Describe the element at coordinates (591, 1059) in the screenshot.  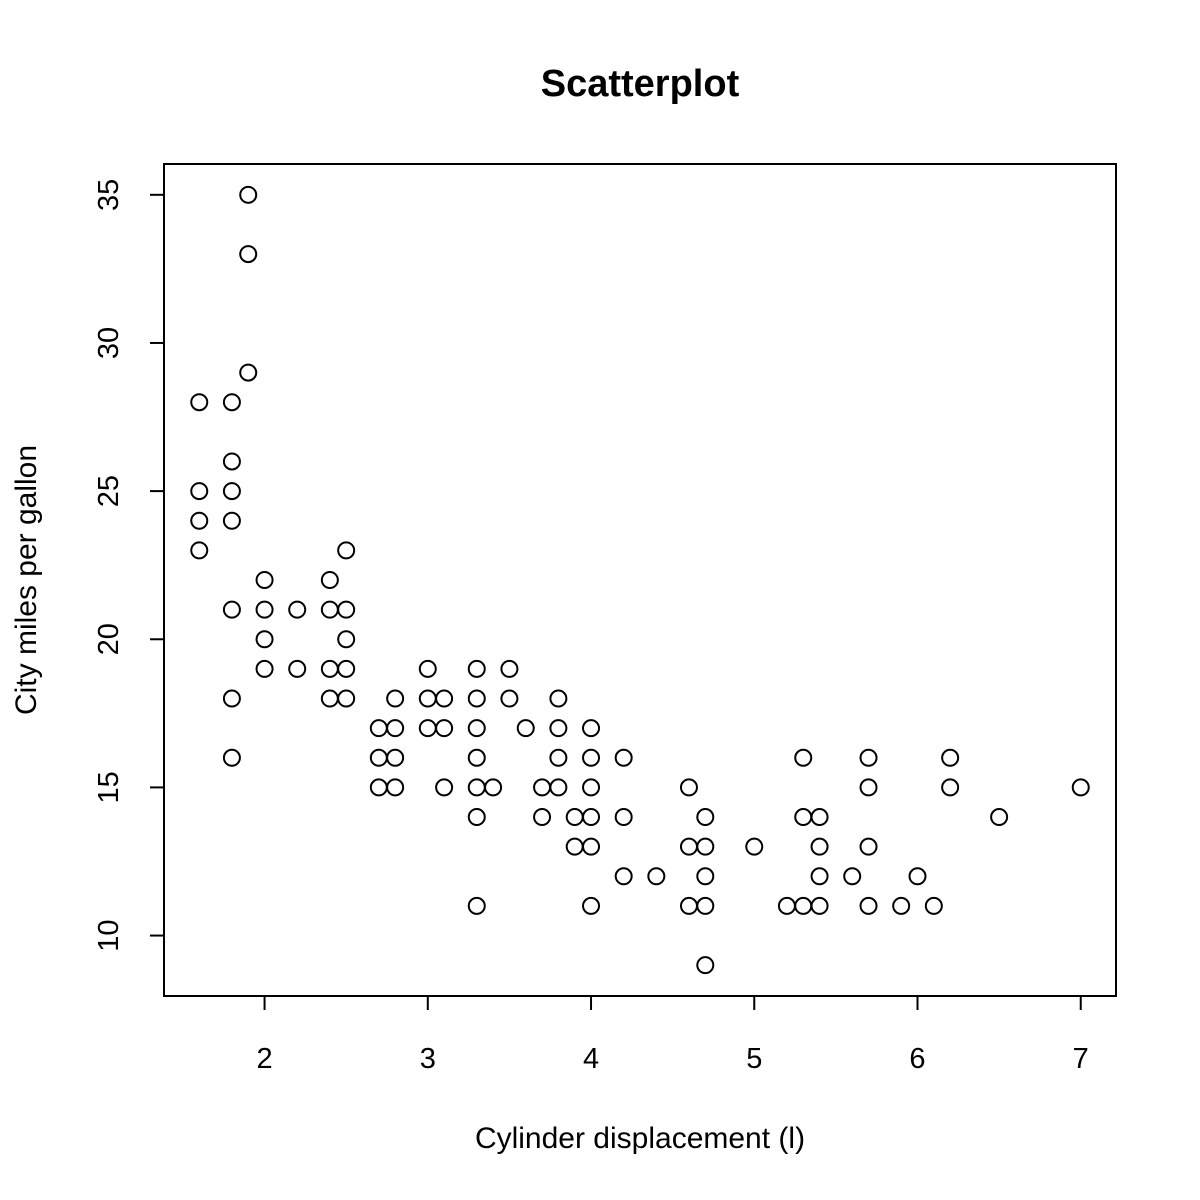
I see `x-tick-label: 4` at that location.